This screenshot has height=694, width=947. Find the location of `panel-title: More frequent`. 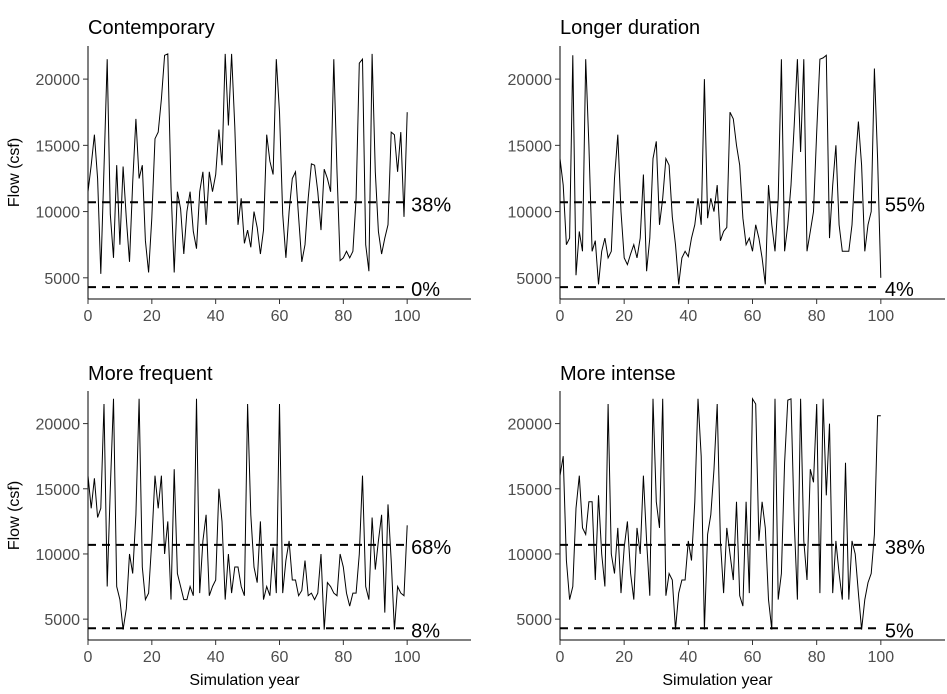

panel-title: More frequent is located at coordinates (150, 374).